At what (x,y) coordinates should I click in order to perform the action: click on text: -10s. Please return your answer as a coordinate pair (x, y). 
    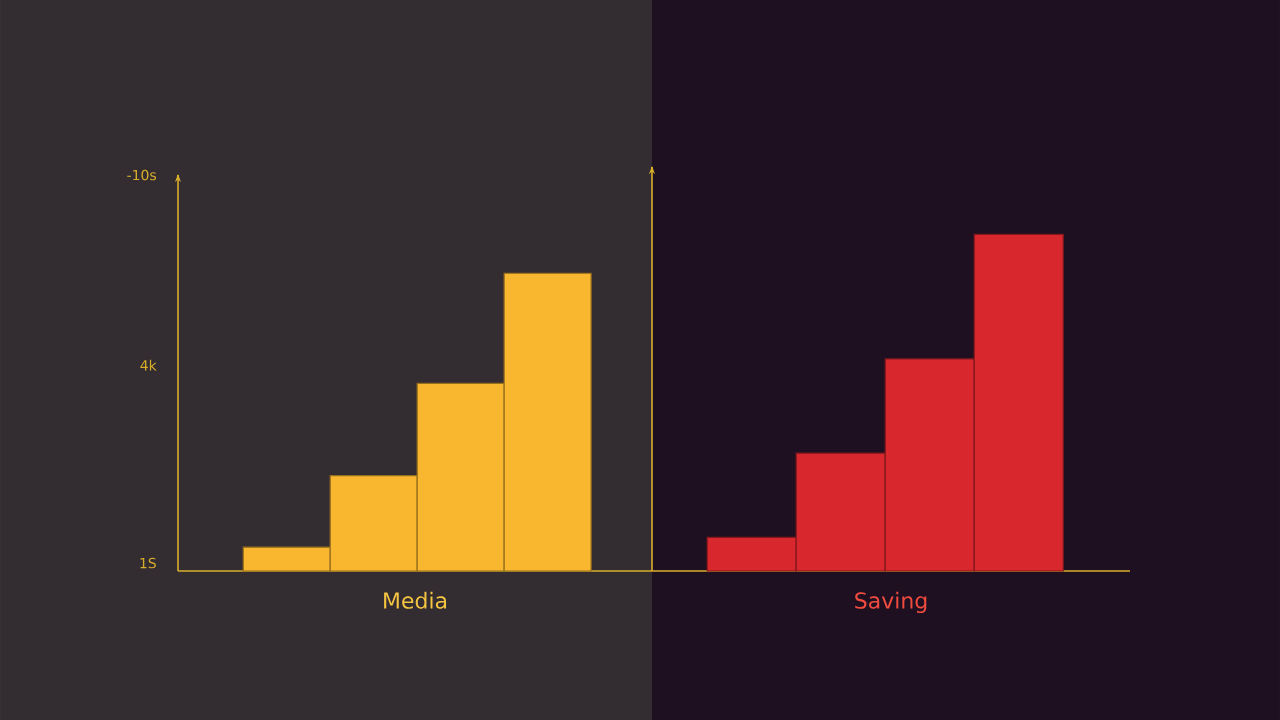
    Looking at the image, I should click on (142, 175).